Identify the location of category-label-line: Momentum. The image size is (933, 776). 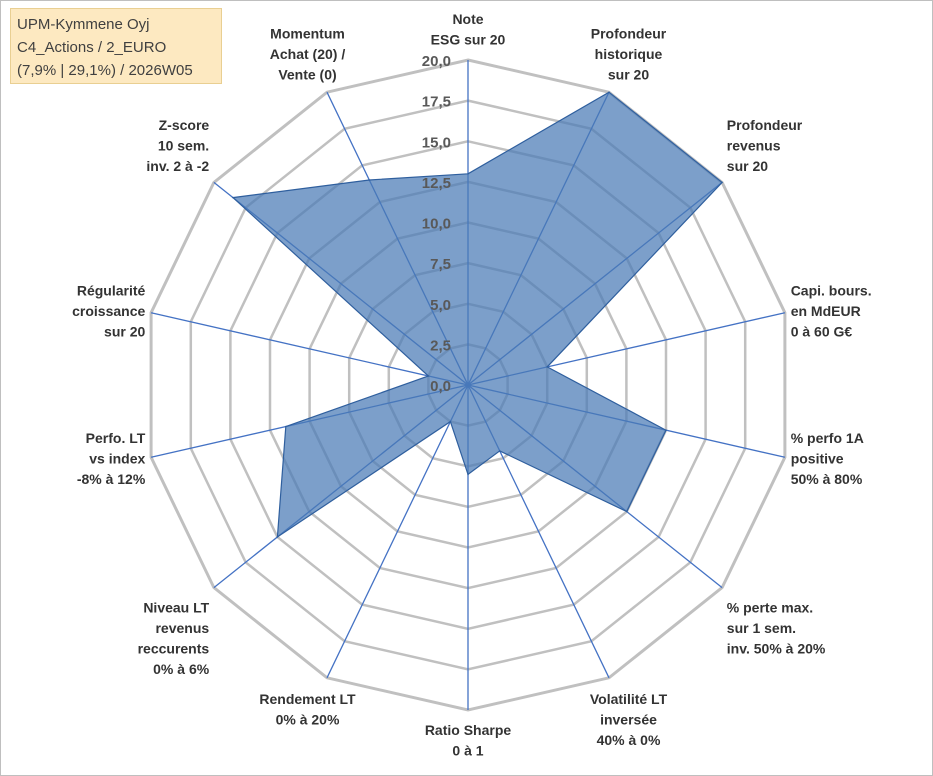
(307, 33).